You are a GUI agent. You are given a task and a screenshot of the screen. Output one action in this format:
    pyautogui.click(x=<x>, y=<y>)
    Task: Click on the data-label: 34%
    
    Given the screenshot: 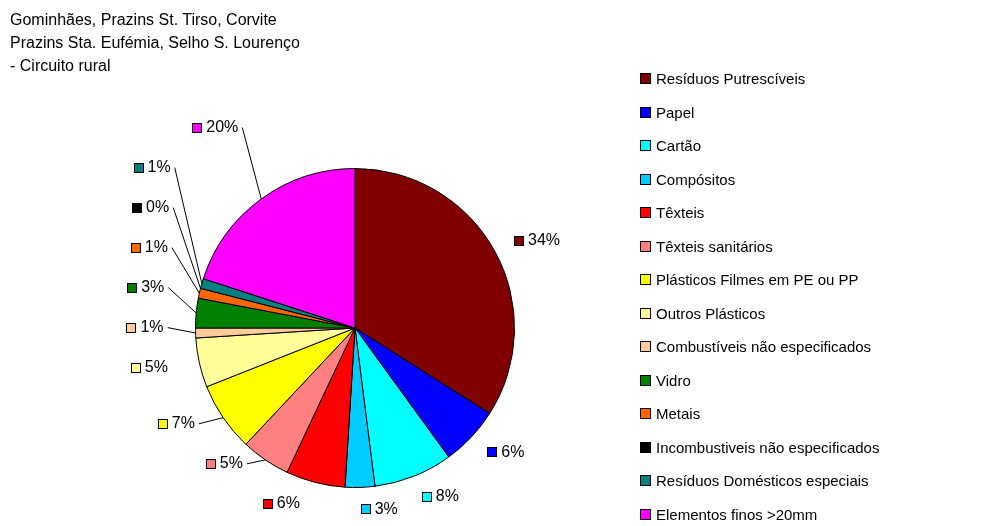 What is the action you would take?
    pyautogui.click(x=544, y=239)
    